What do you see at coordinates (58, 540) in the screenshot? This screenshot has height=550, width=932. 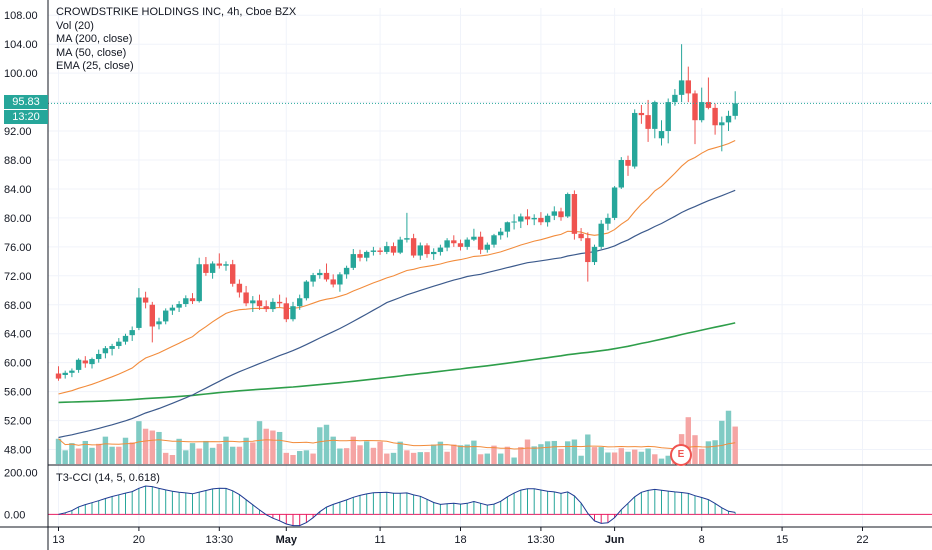 I see `time-tick-label: 13` at bounding box center [58, 540].